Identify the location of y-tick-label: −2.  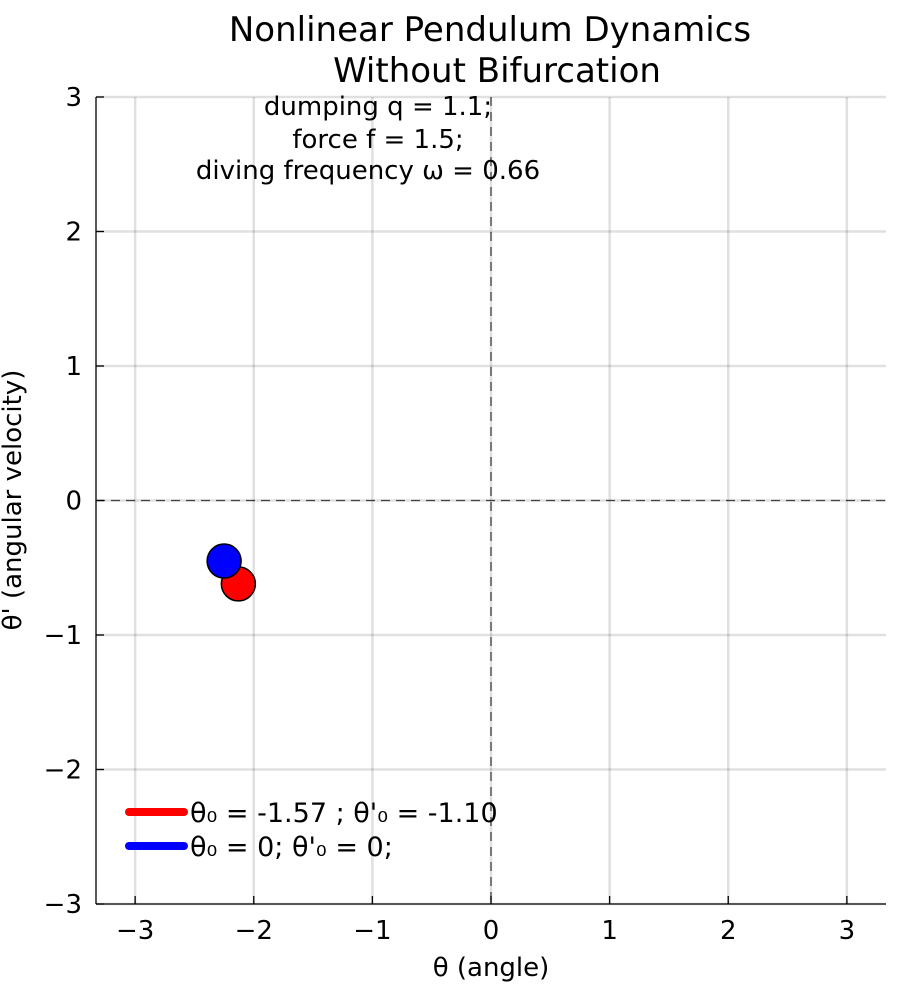
(63, 771).